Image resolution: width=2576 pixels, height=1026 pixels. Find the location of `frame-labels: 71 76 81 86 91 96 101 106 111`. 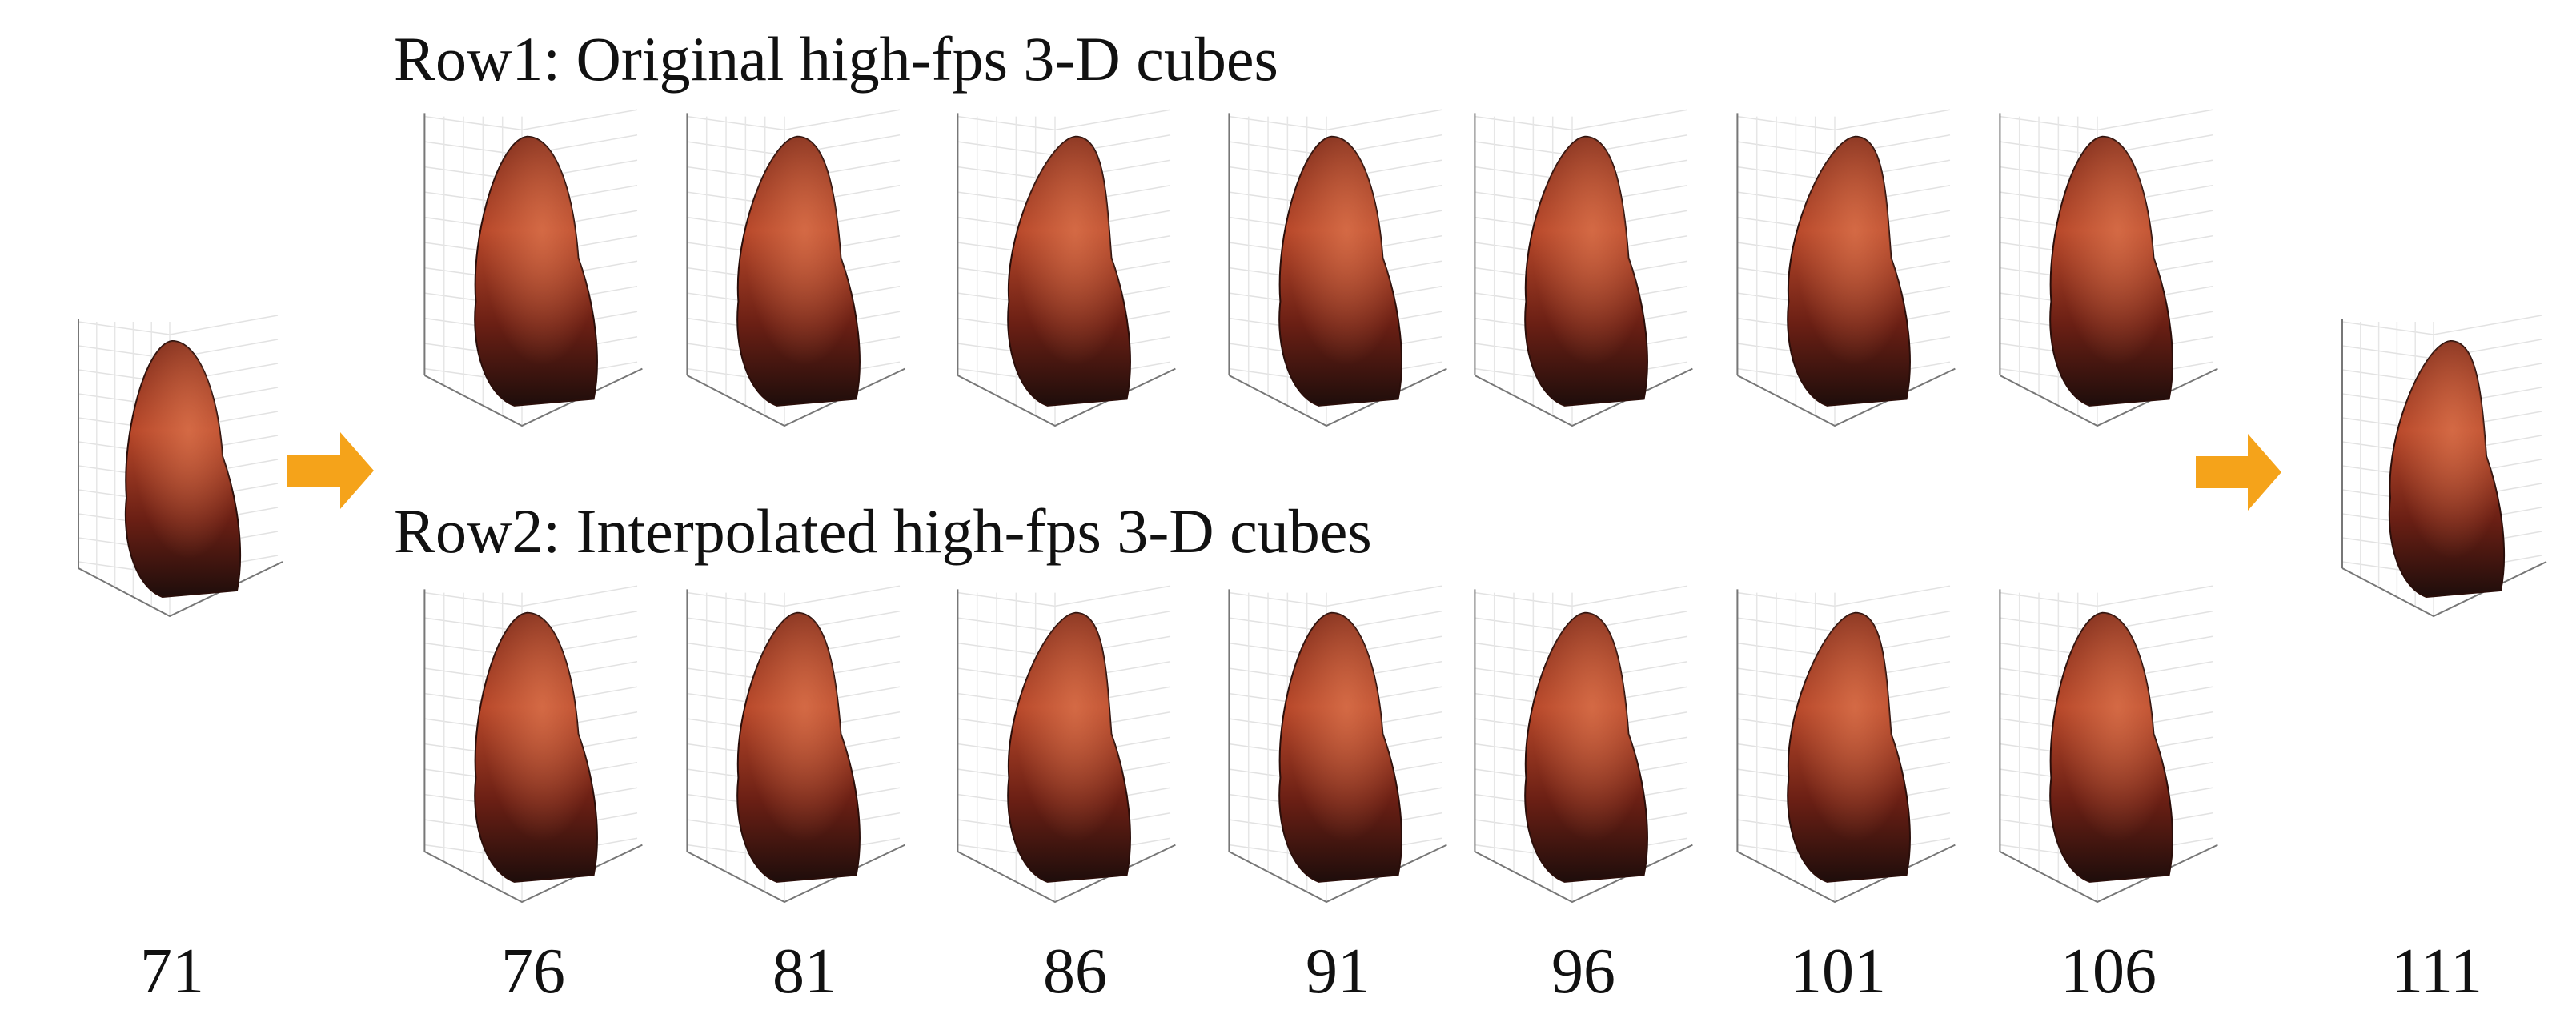

frame-labels: 71 76 81 86 91 96 101 106 111 is located at coordinates (1311, 971).